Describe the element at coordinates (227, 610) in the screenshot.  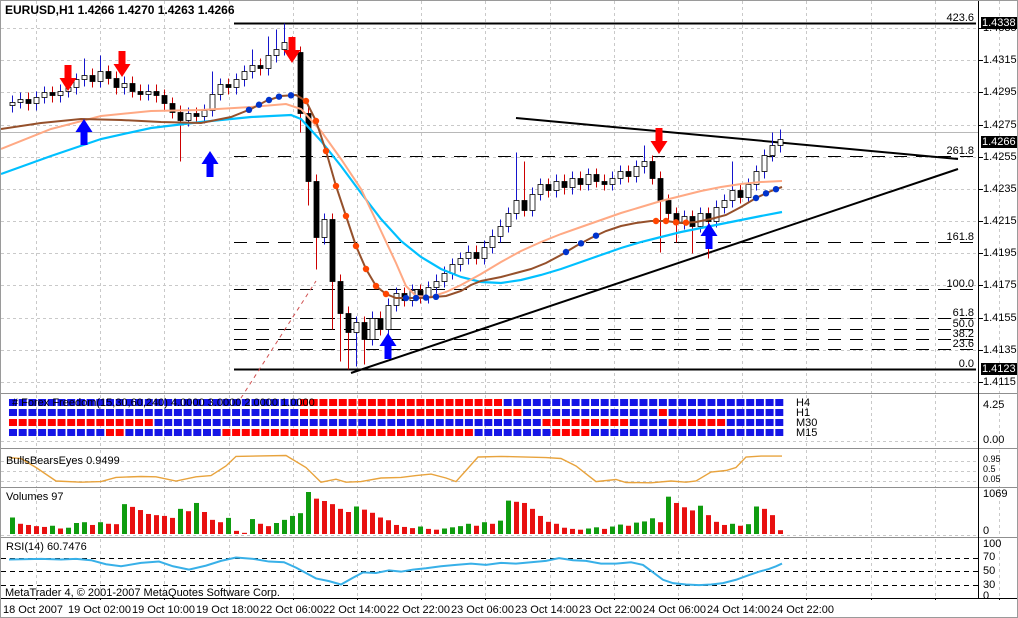
I see `time-tick-label: 19 Oct 18:00` at that location.